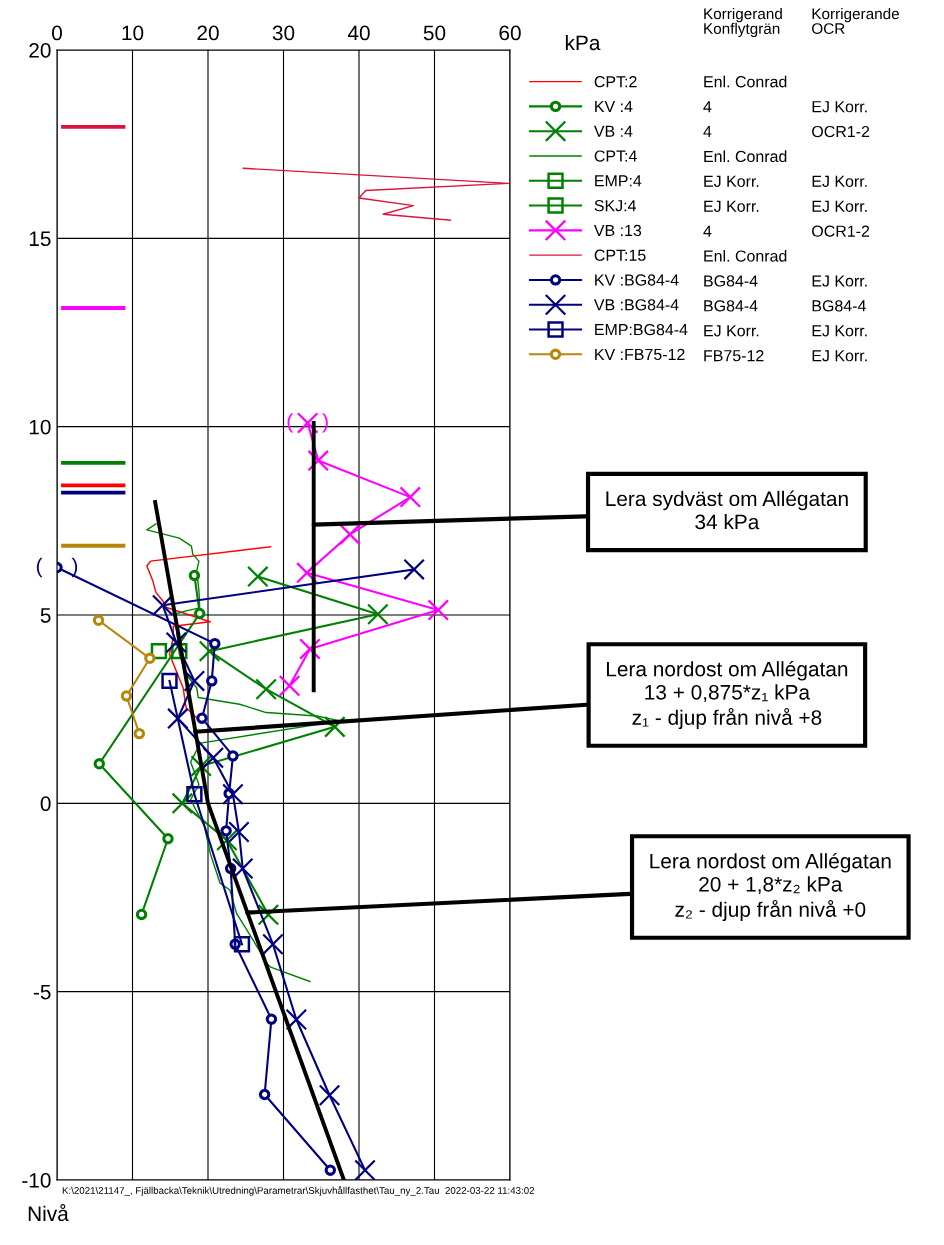 This screenshot has height=1245, width=944. What do you see at coordinates (618, 181) in the screenshot?
I see `legend-label: EMP:4` at bounding box center [618, 181].